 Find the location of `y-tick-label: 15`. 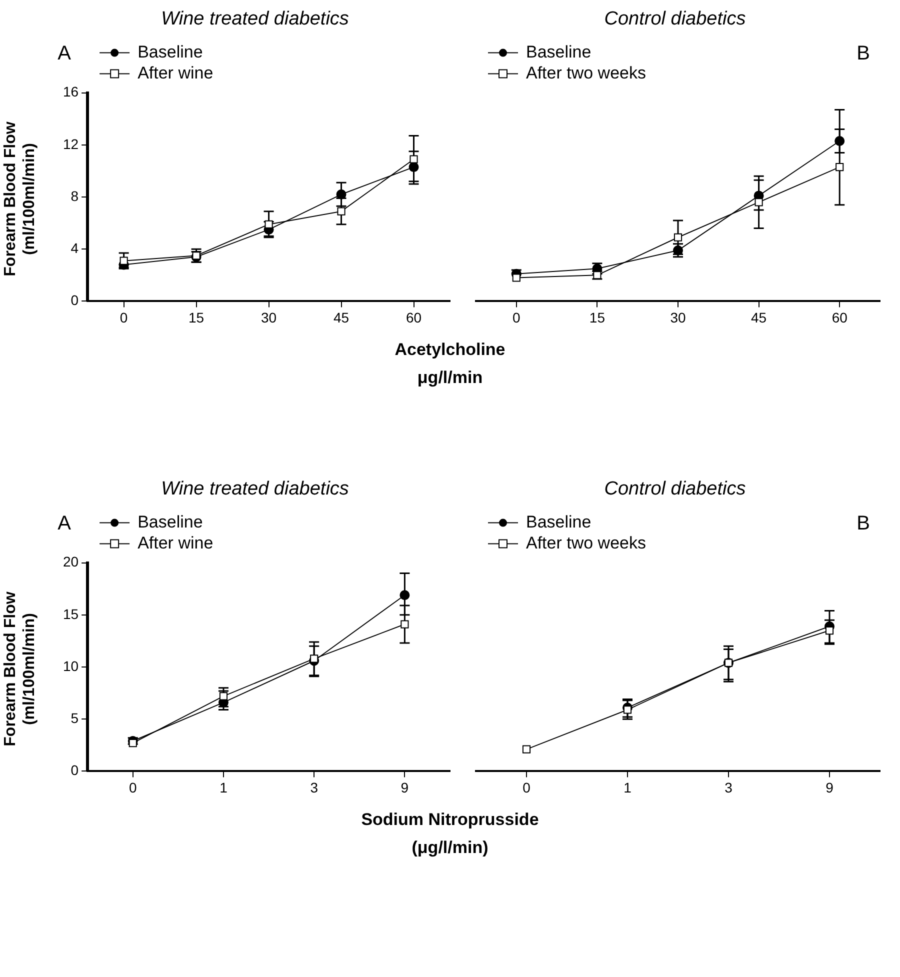

y-tick-label: 15 is located at coordinates (70, 614).